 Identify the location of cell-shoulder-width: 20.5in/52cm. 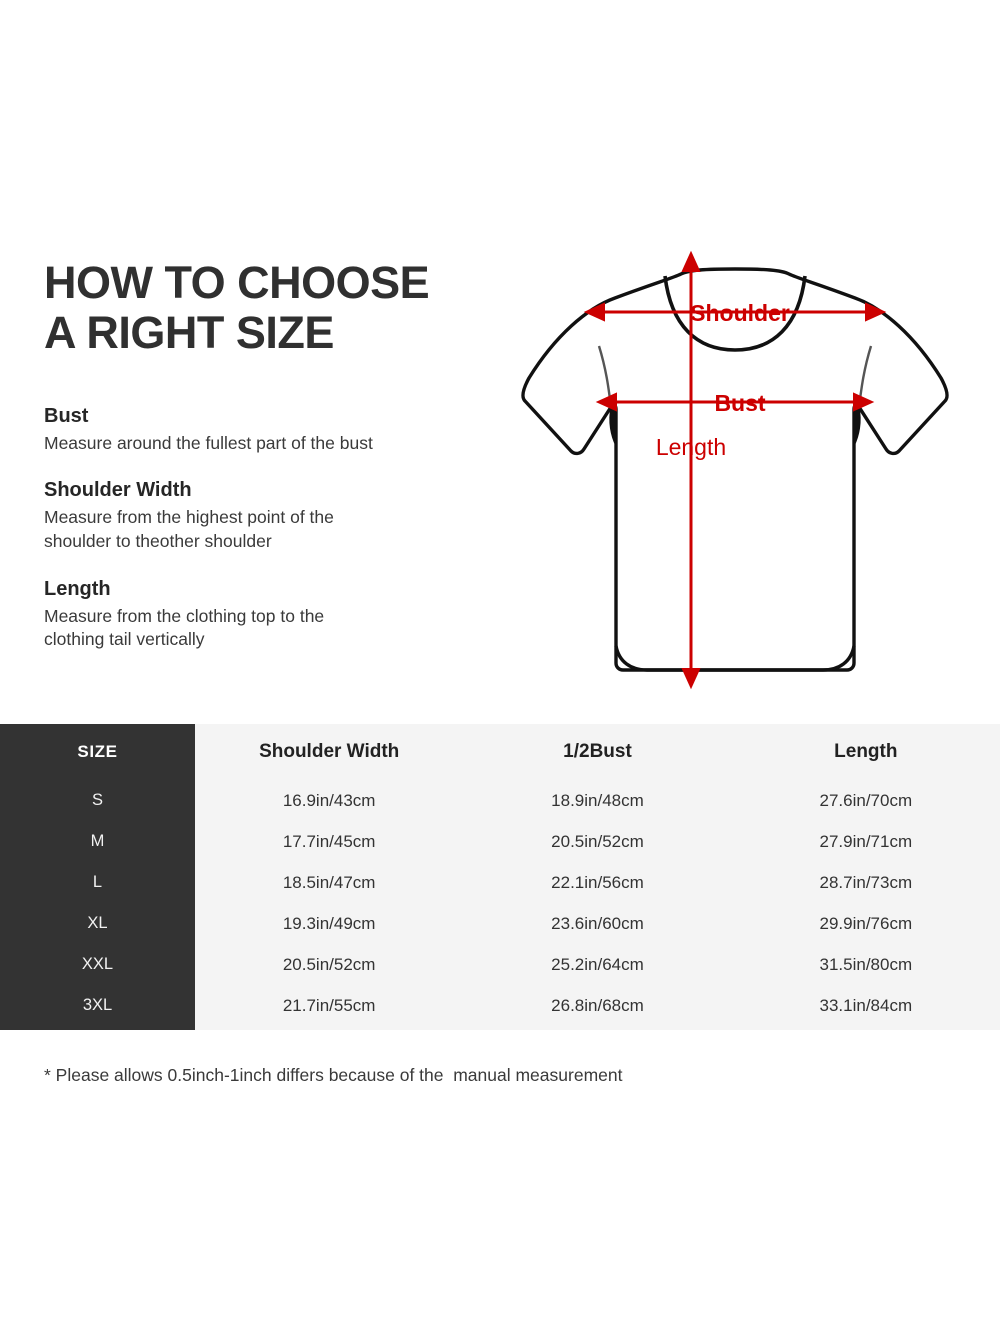
(329, 964).